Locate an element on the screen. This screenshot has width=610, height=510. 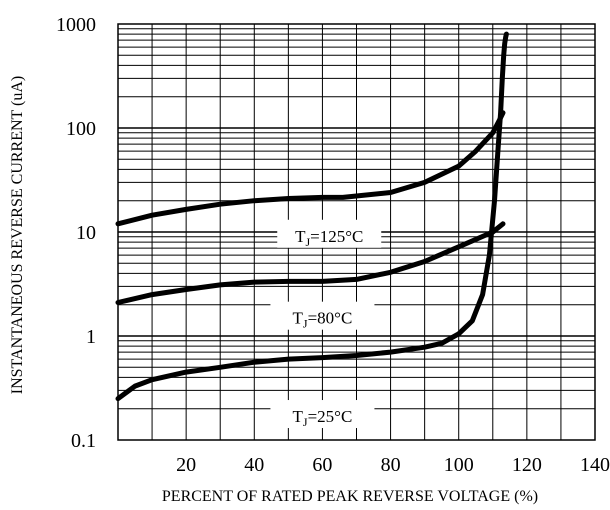
x-tick-label: 140 is located at coordinates (595, 465).